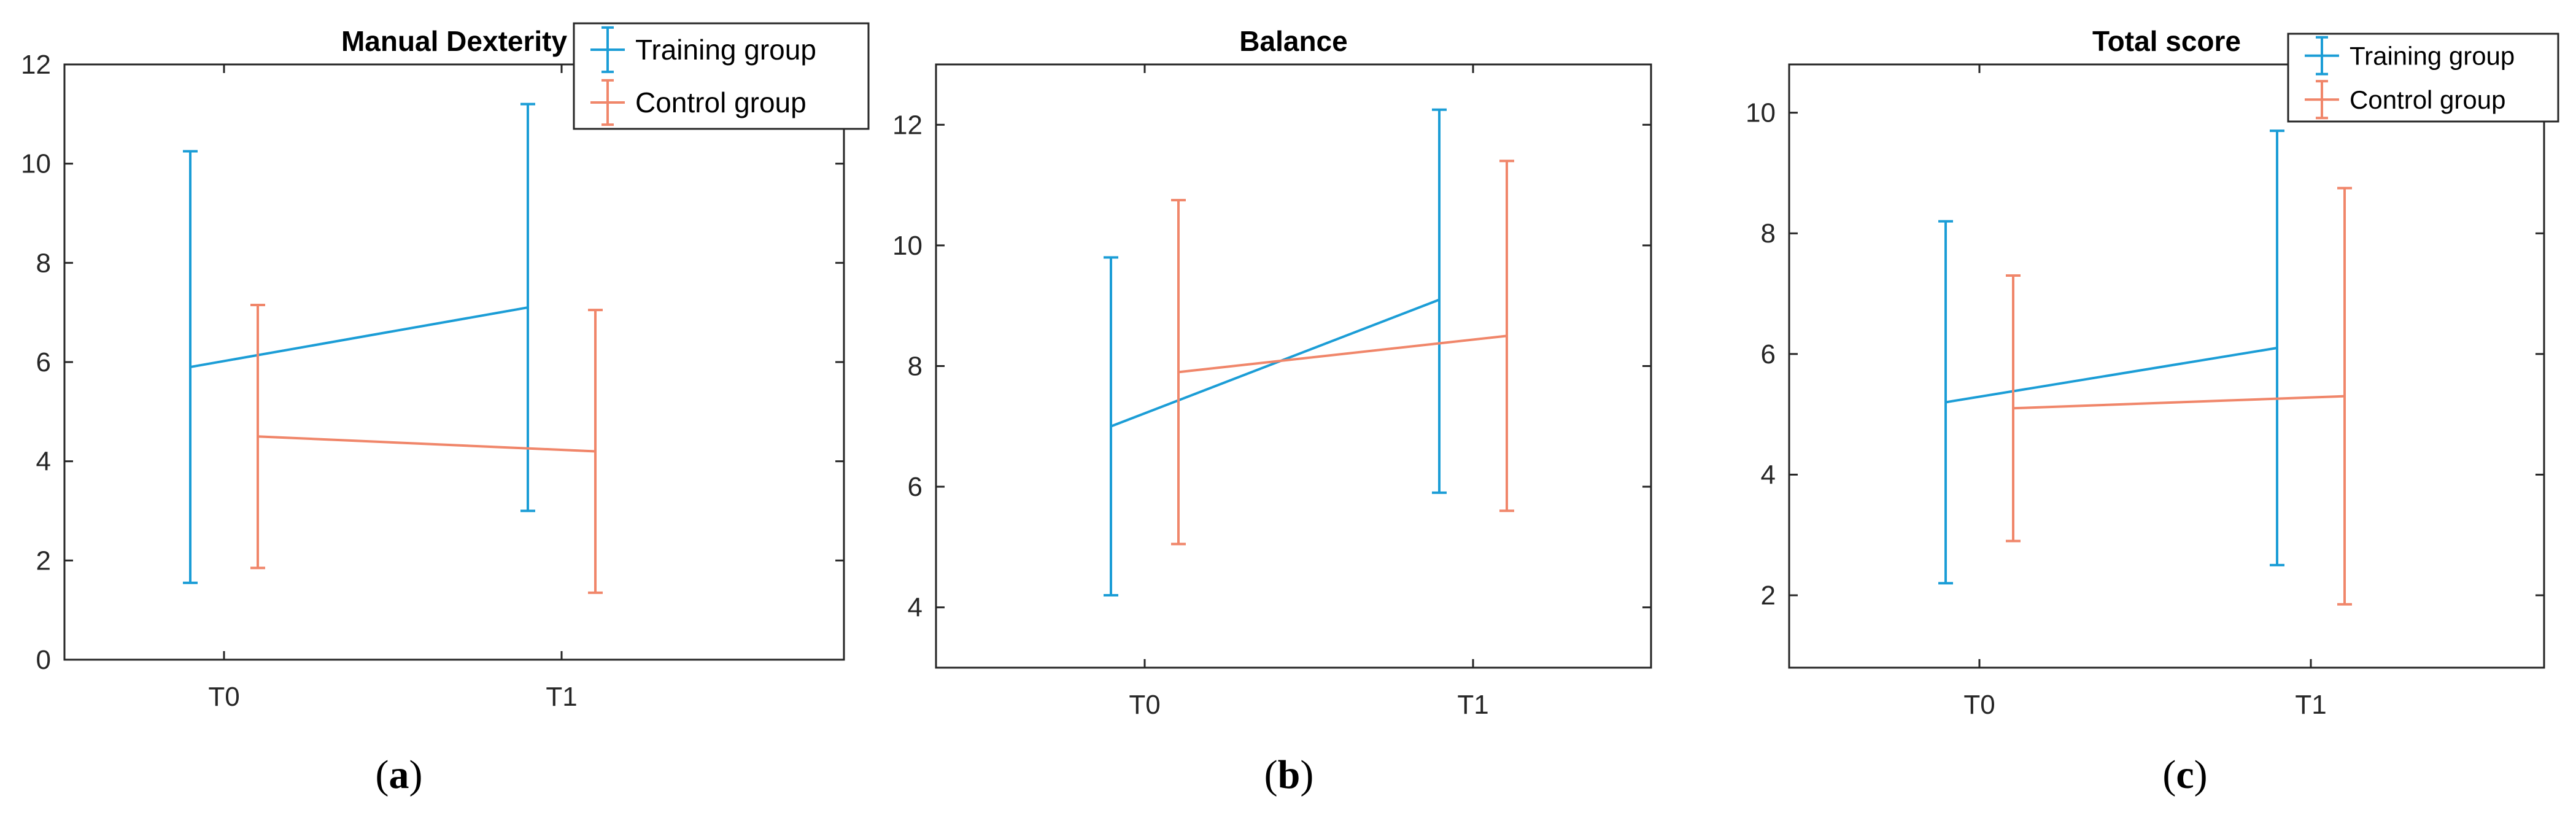 The height and width of the screenshot is (826, 2576). I want to click on chart-title: Manual Dexterity, so click(455, 41).